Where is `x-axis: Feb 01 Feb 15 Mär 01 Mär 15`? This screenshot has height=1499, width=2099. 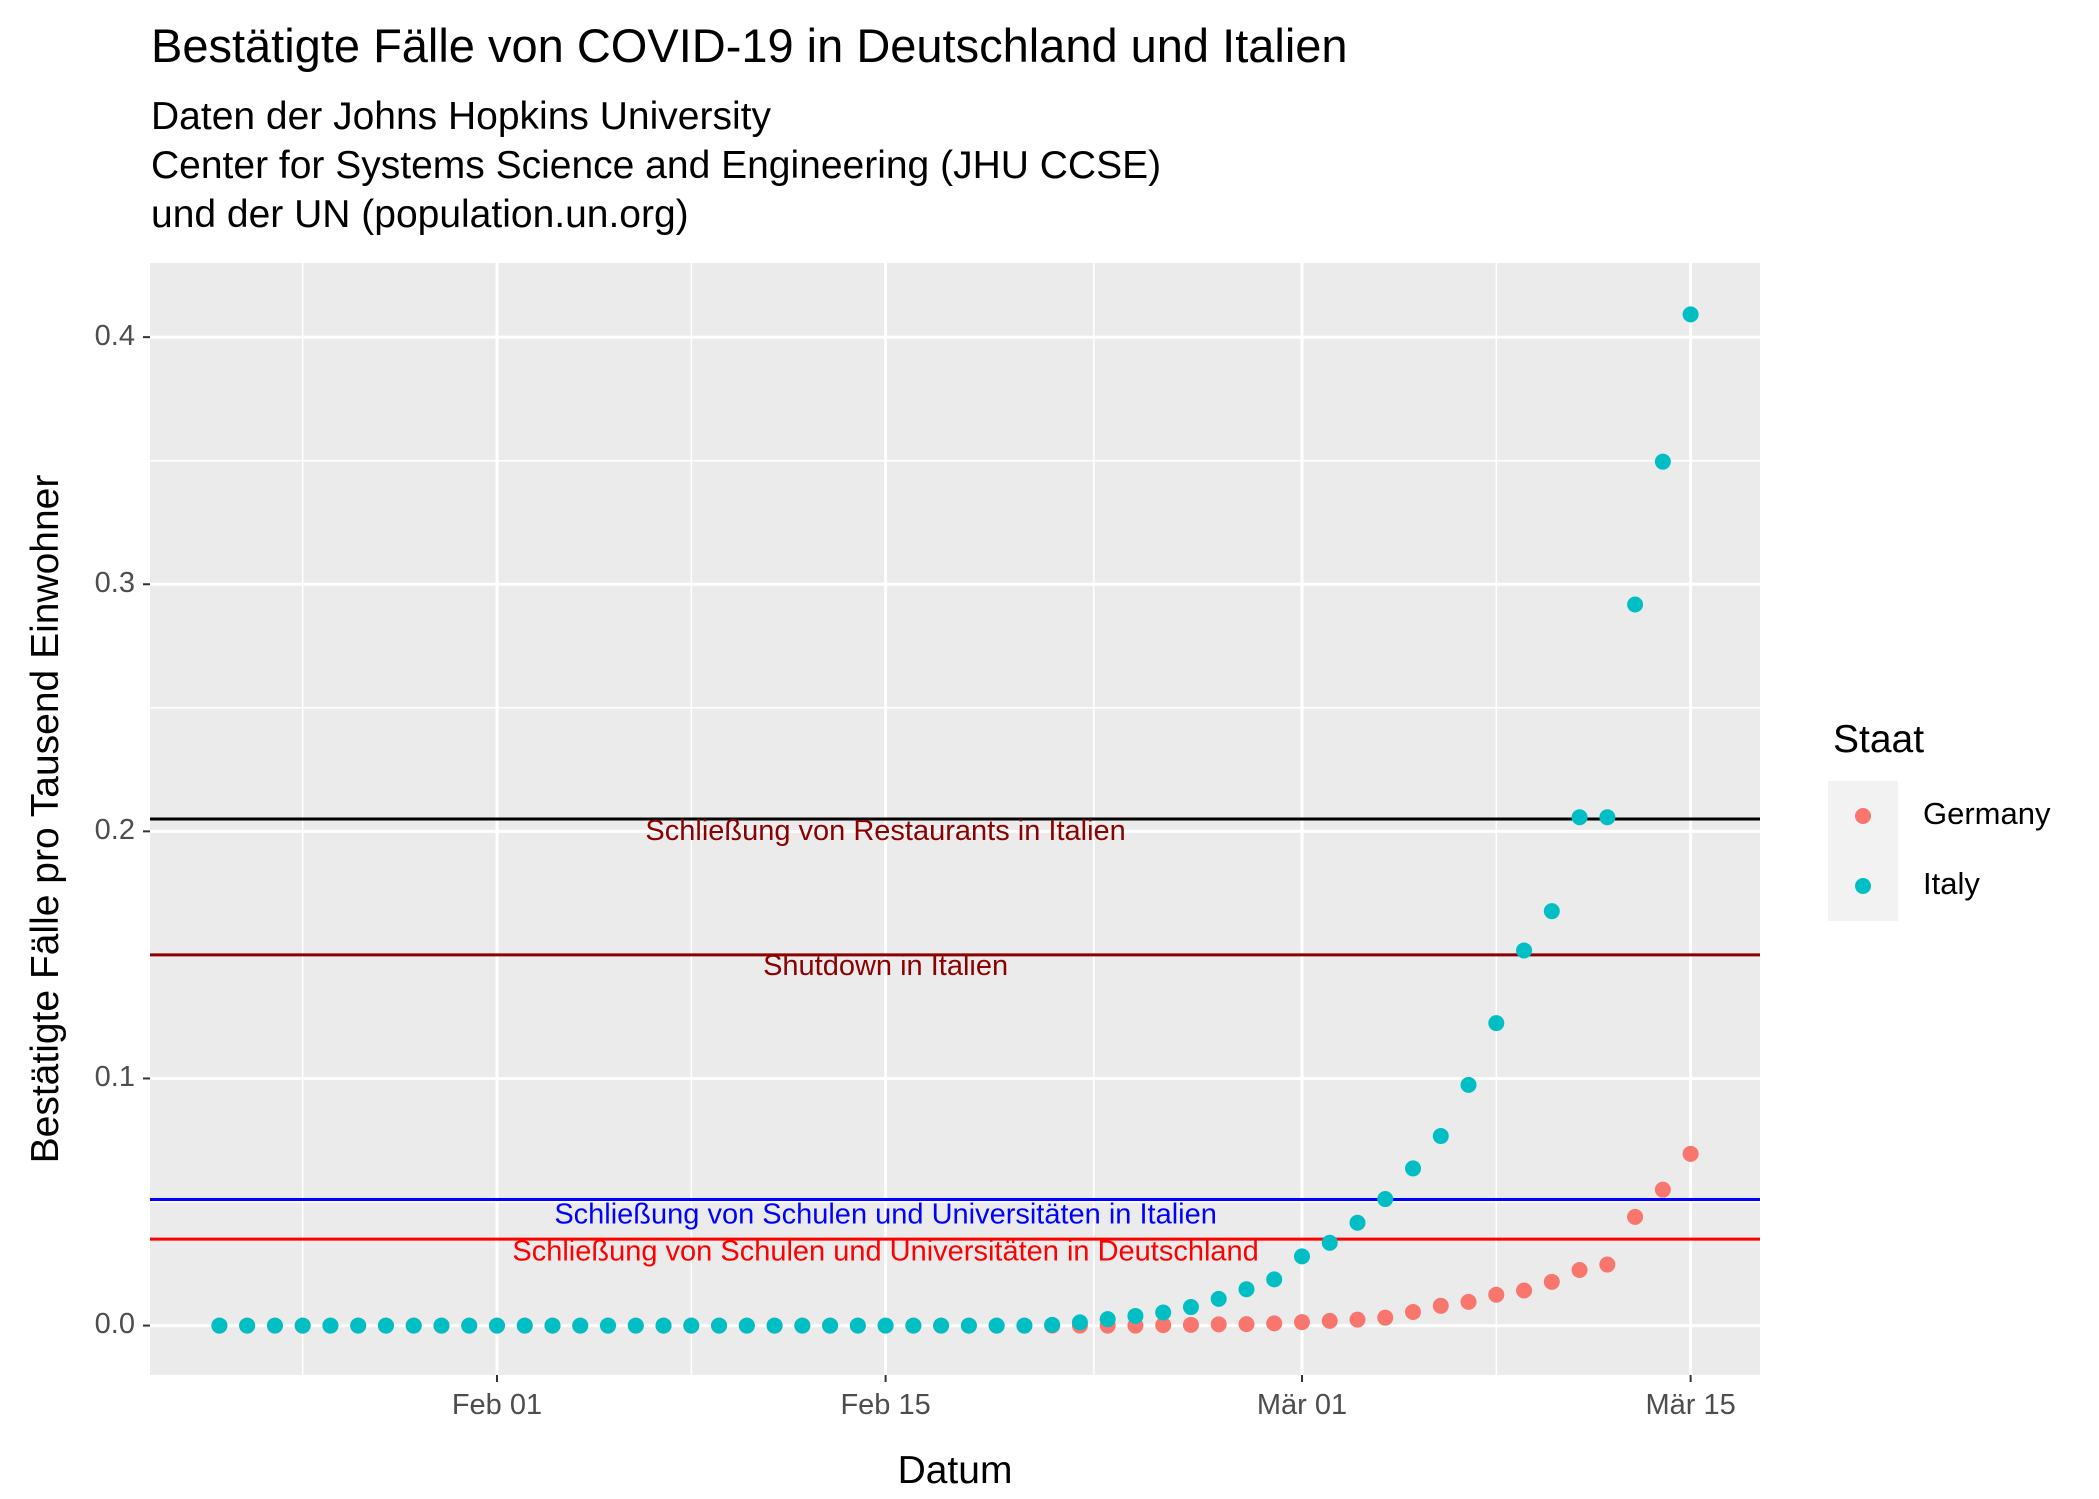 x-axis: Feb 01 Feb 15 Mär 01 Mär 15 is located at coordinates (1094, 1398).